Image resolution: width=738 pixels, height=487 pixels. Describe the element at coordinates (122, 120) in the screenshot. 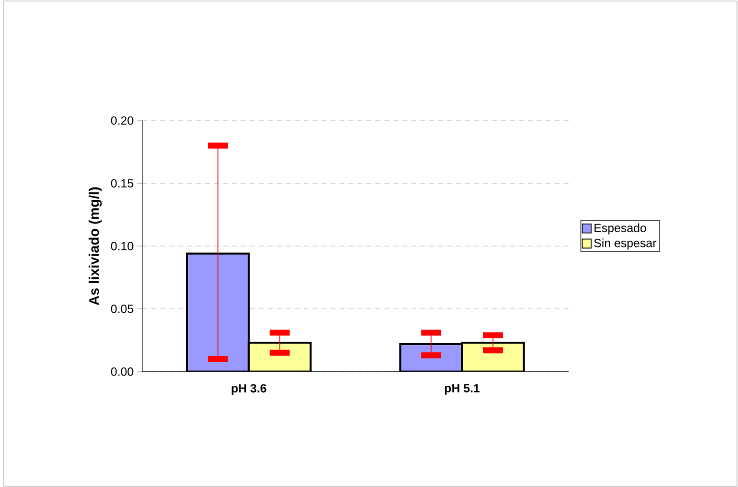

I see `y-tick-label: 0.20` at that location.